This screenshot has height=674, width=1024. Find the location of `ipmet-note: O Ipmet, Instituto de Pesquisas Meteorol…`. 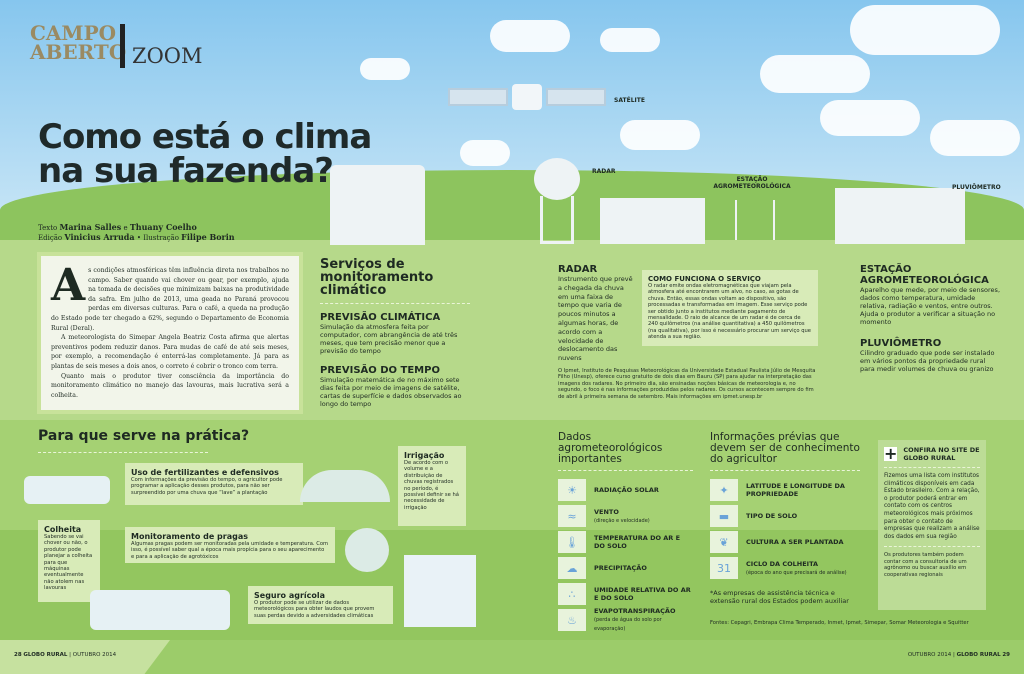

ipmet-note: O Ipmet, Instituto de Pesquisas Meteorol… is located at coordinates (687, 384).